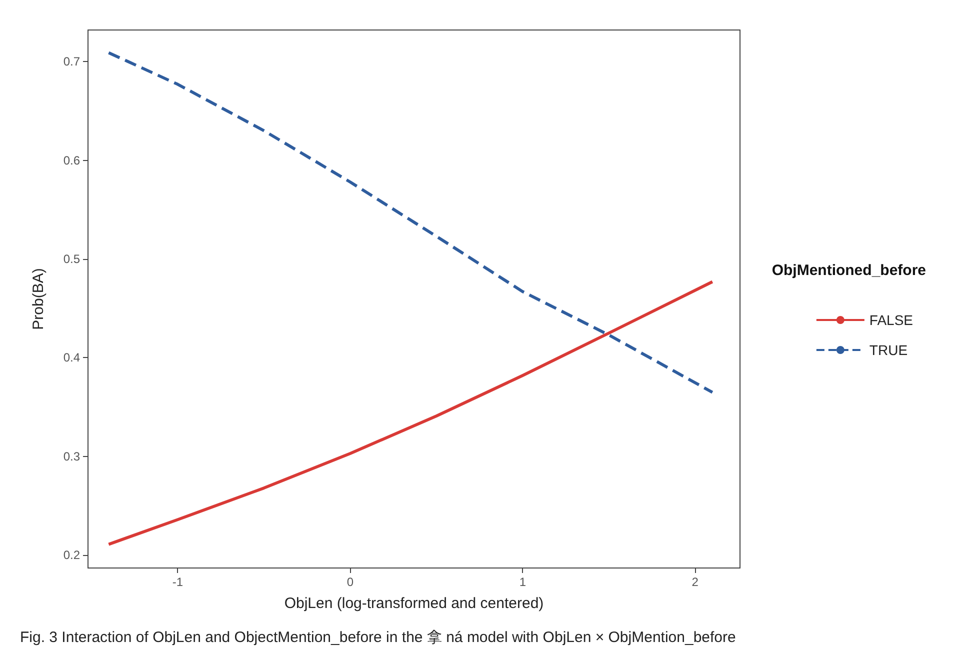  I want to click on y-axis-title: Prob(BA), so click(38, 299).